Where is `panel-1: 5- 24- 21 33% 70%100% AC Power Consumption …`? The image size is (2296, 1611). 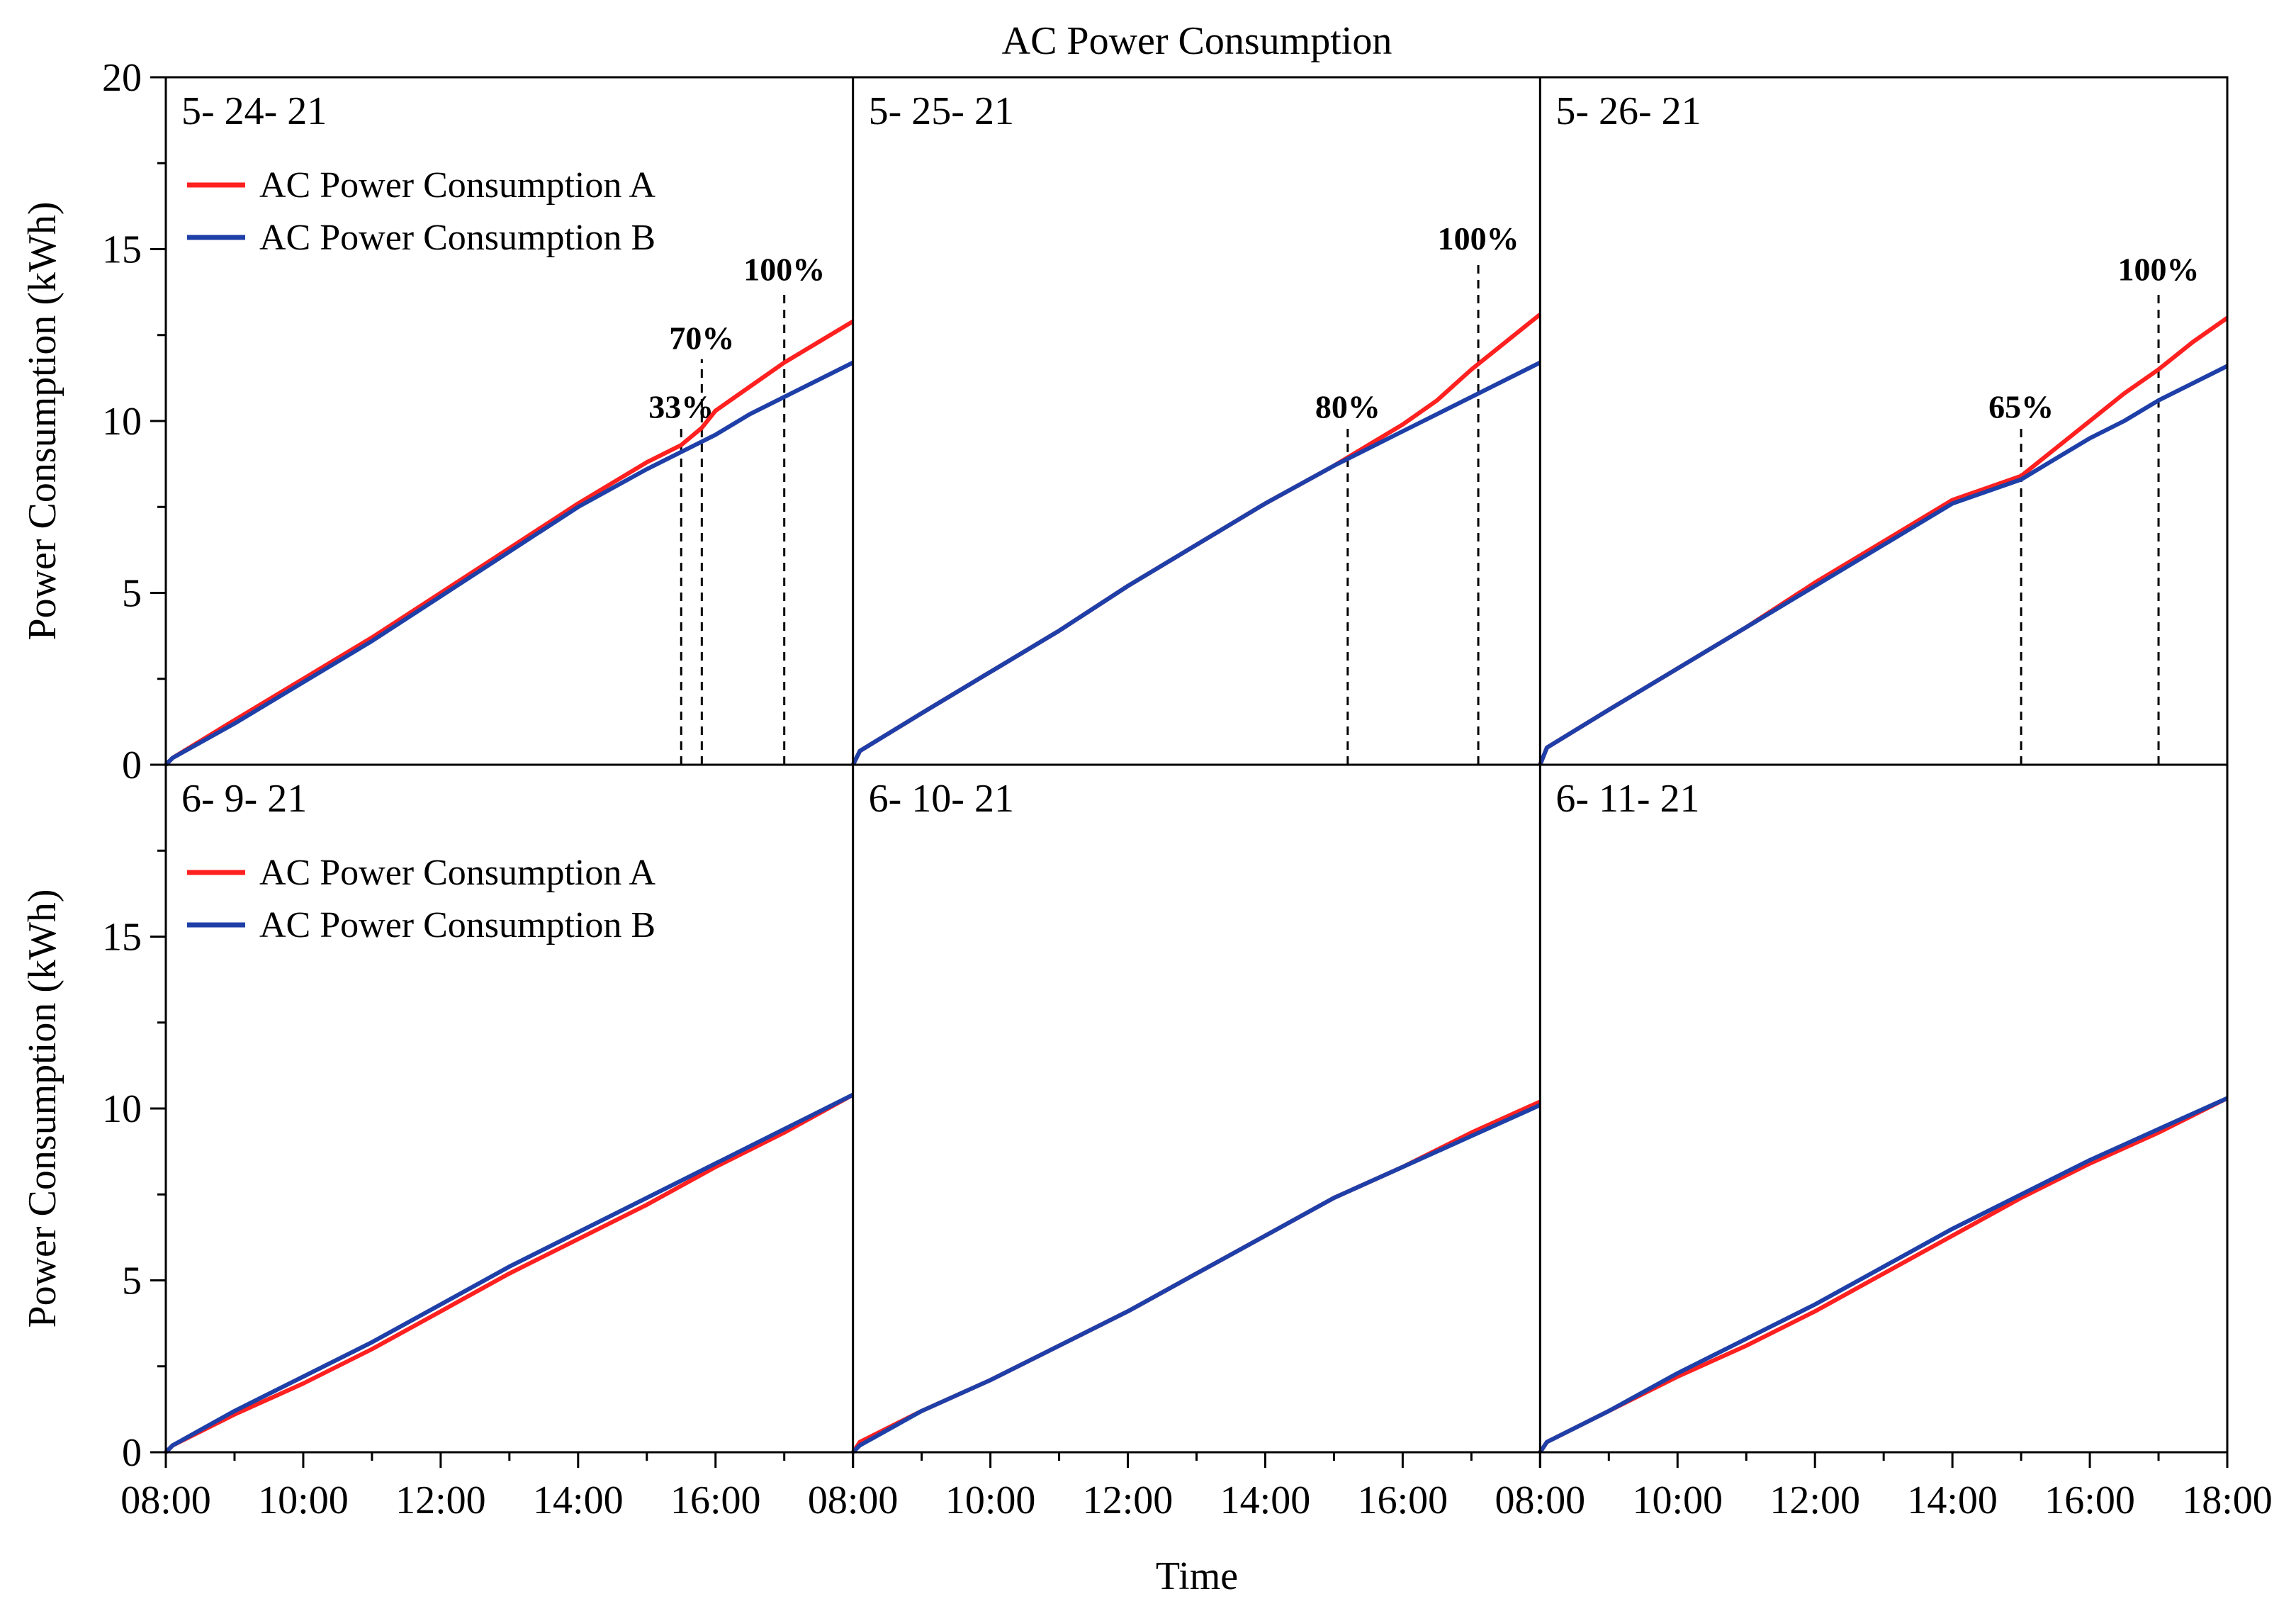 panel-1: 5- 24- 21 33% 70%100% AC Power Consumption … is located at coordinates (509, 428).